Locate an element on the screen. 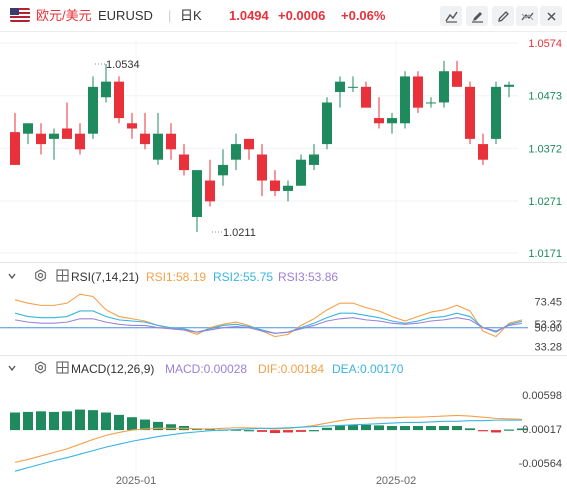 This screenshot has width=567, height=491. date-tick-label: 2025-02 is located at coordinates (396, 481).